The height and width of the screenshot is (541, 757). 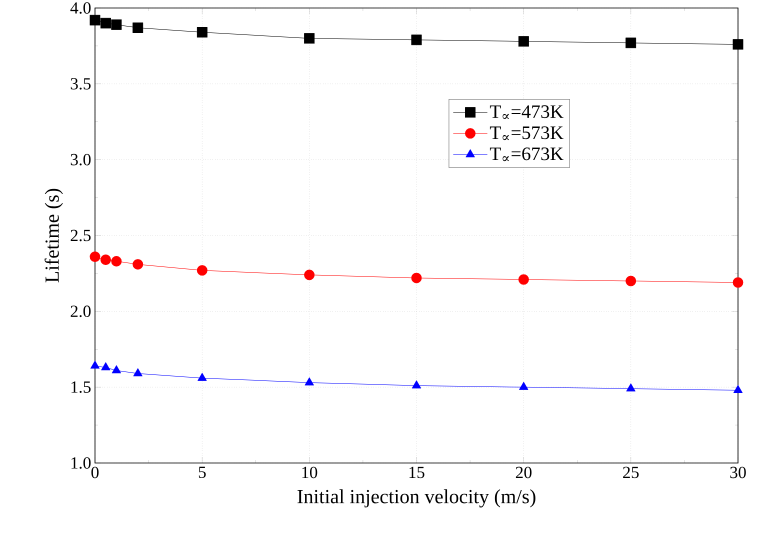 I want to click on x-tick-label: 30, so click(x=738, y=472).